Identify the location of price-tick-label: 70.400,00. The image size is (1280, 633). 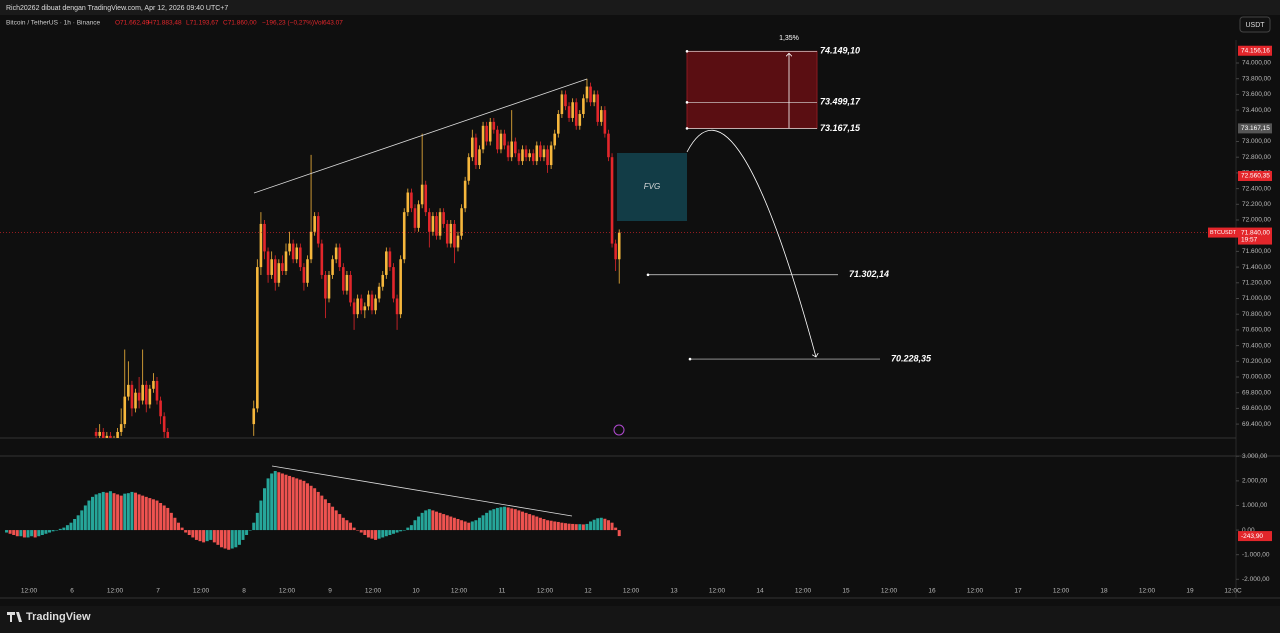
(1256, 345).